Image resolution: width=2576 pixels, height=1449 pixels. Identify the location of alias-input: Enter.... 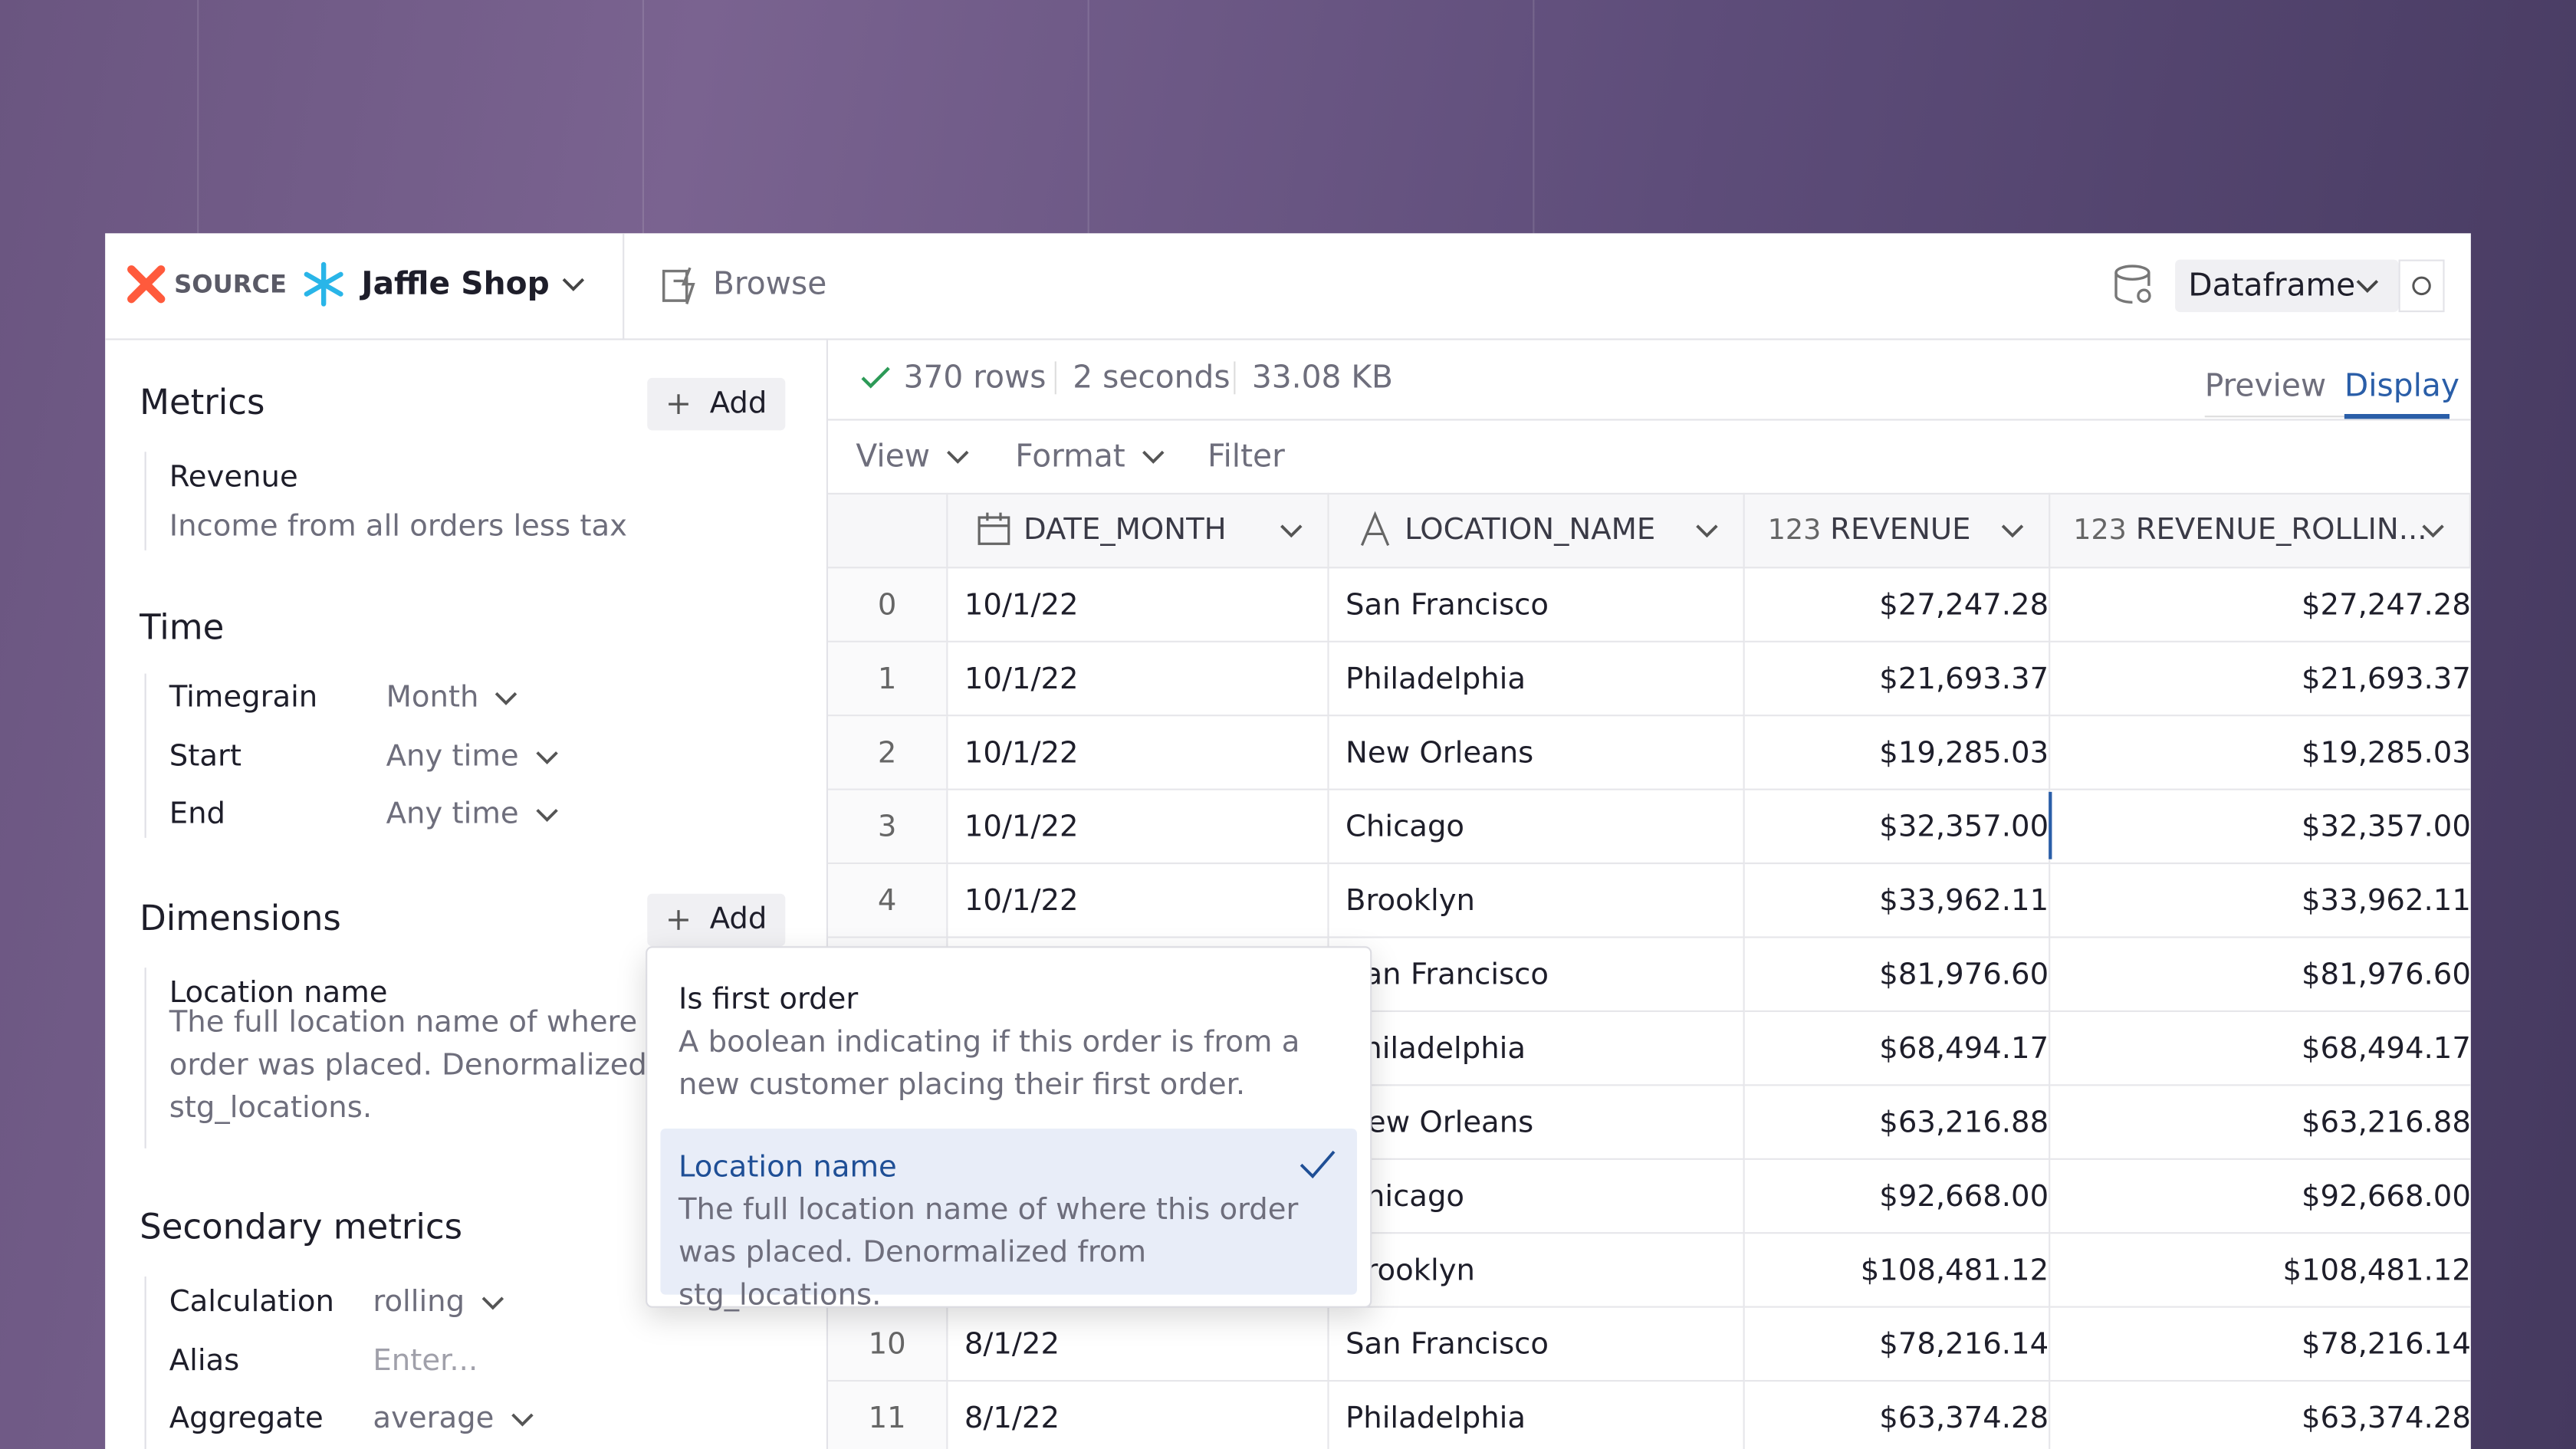
(426, 1360).